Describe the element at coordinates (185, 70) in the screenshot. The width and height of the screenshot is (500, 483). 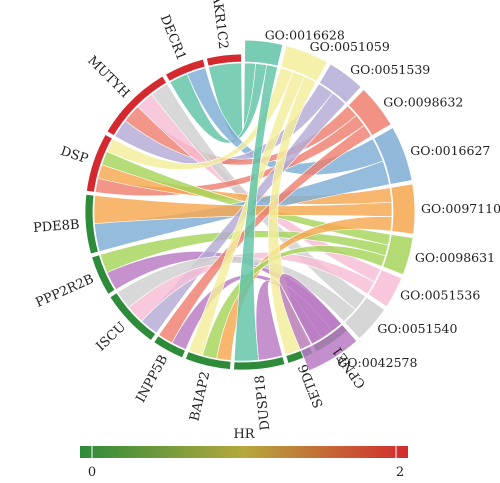
I see `gene-block-decr1` at that location.